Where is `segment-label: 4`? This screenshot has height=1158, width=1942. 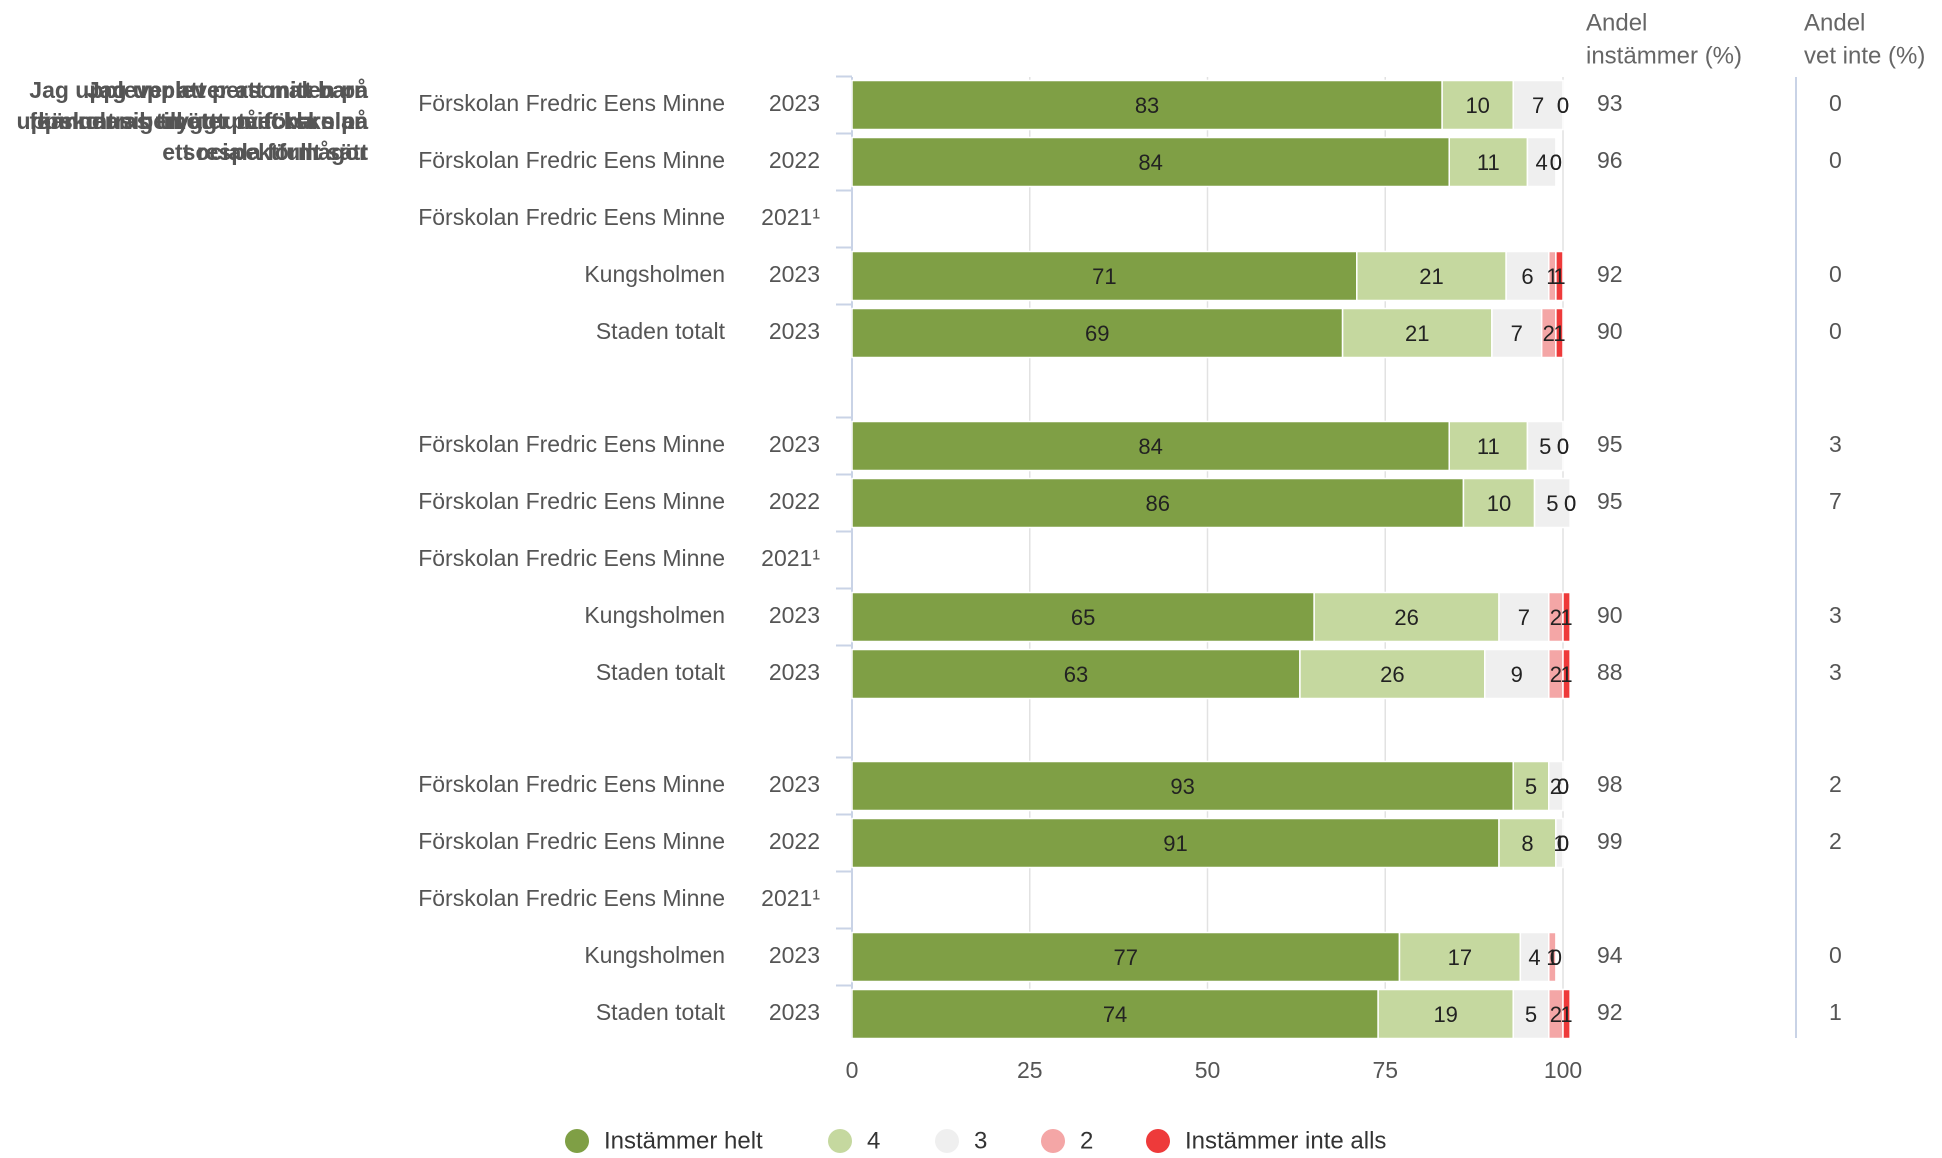 segment-label: 4 is located at coordinates (1542, 162).